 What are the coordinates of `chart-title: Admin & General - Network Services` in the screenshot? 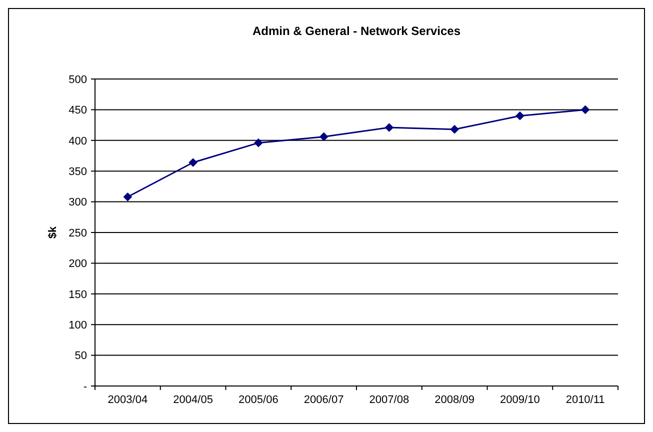 It's located at (356, 31).